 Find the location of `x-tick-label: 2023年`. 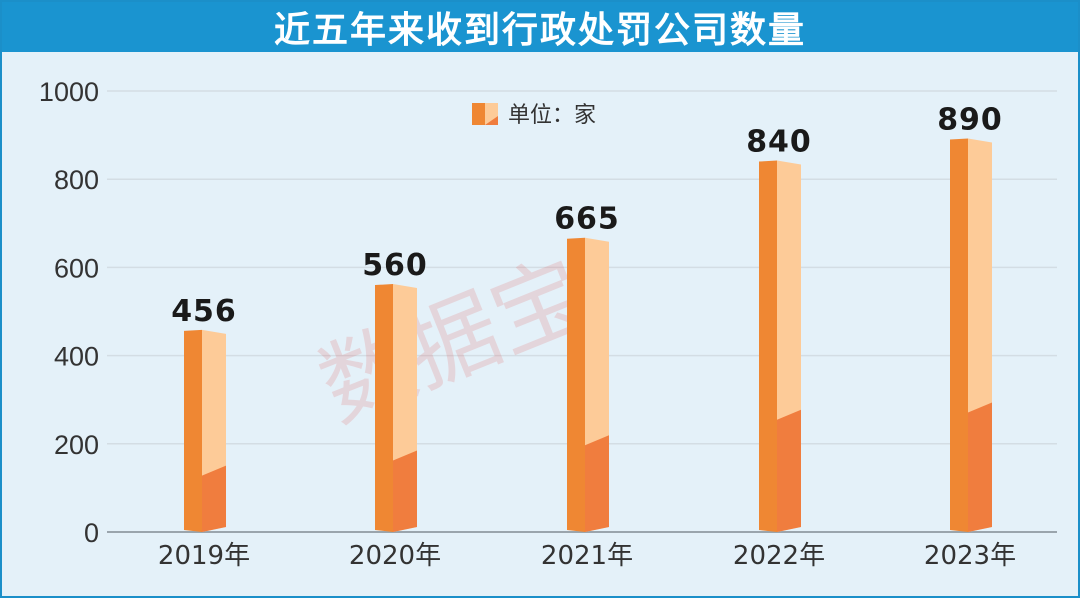

x-tick-label: 2023年 is located at coordinates (970, 556).